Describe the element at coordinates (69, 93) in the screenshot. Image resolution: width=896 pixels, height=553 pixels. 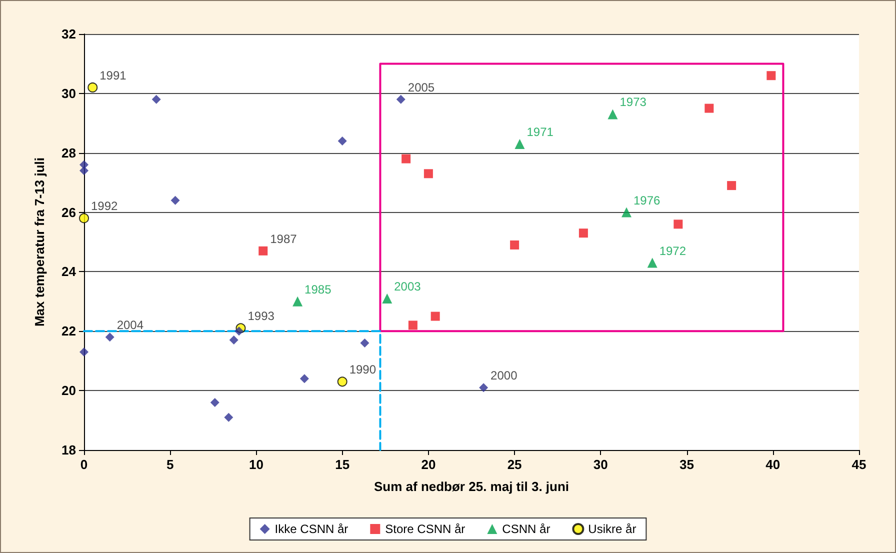
I see `y-tick-label: 30` at that location.